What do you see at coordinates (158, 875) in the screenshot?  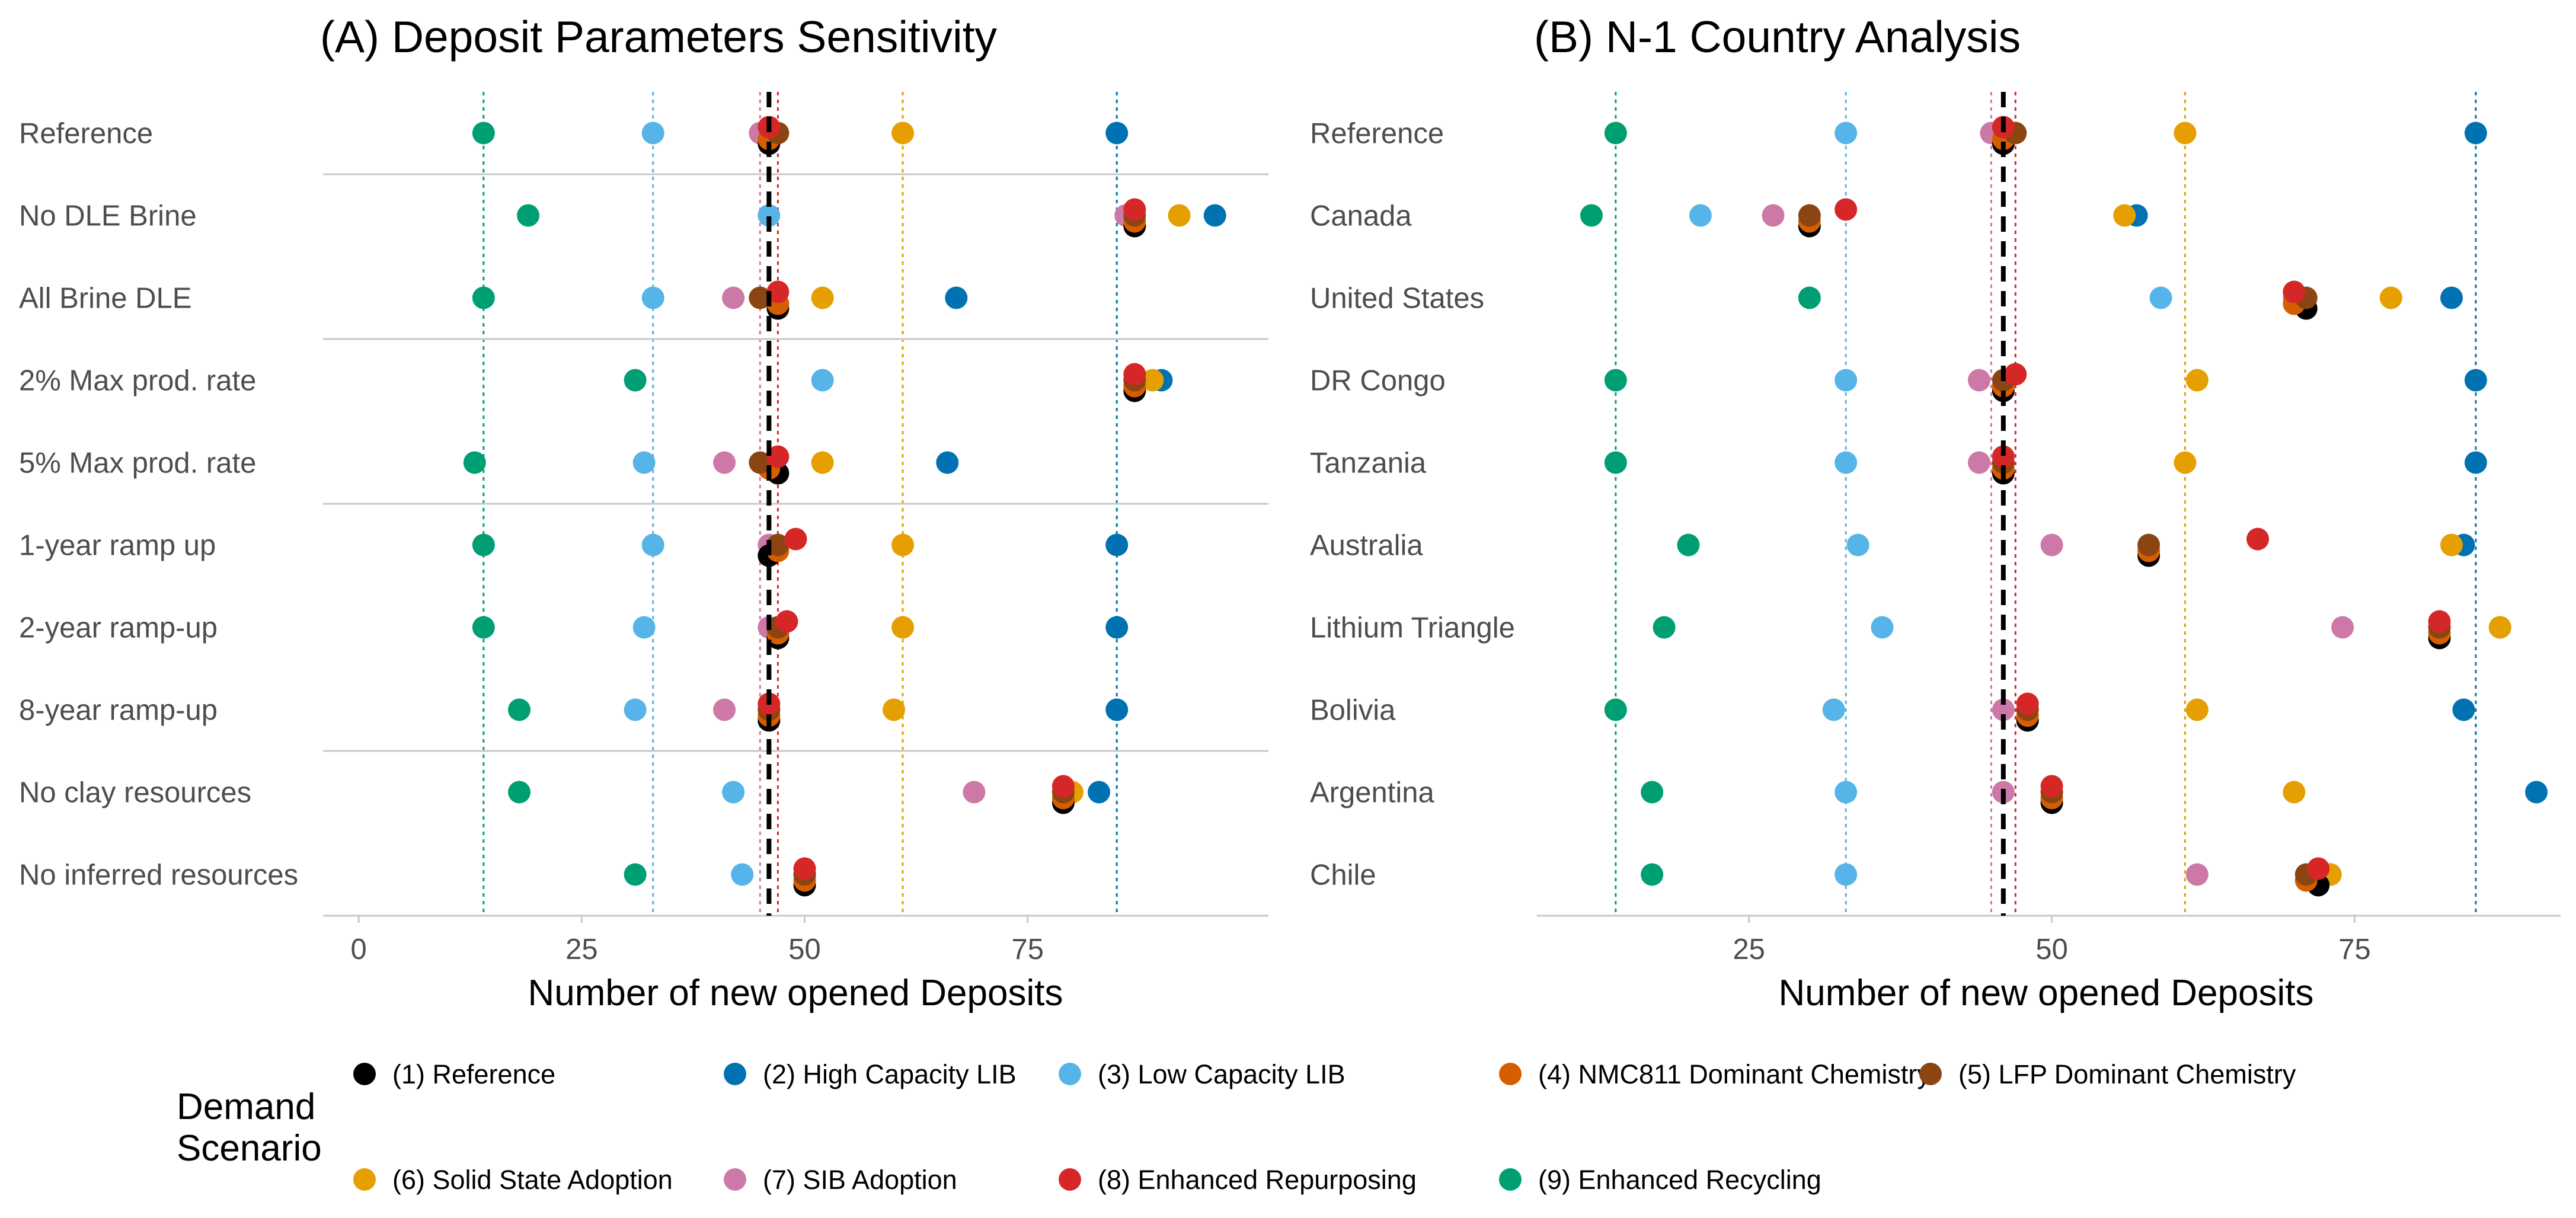 I see `panel-a-row-label: No inferred resources` at bounding box center [158, 875].